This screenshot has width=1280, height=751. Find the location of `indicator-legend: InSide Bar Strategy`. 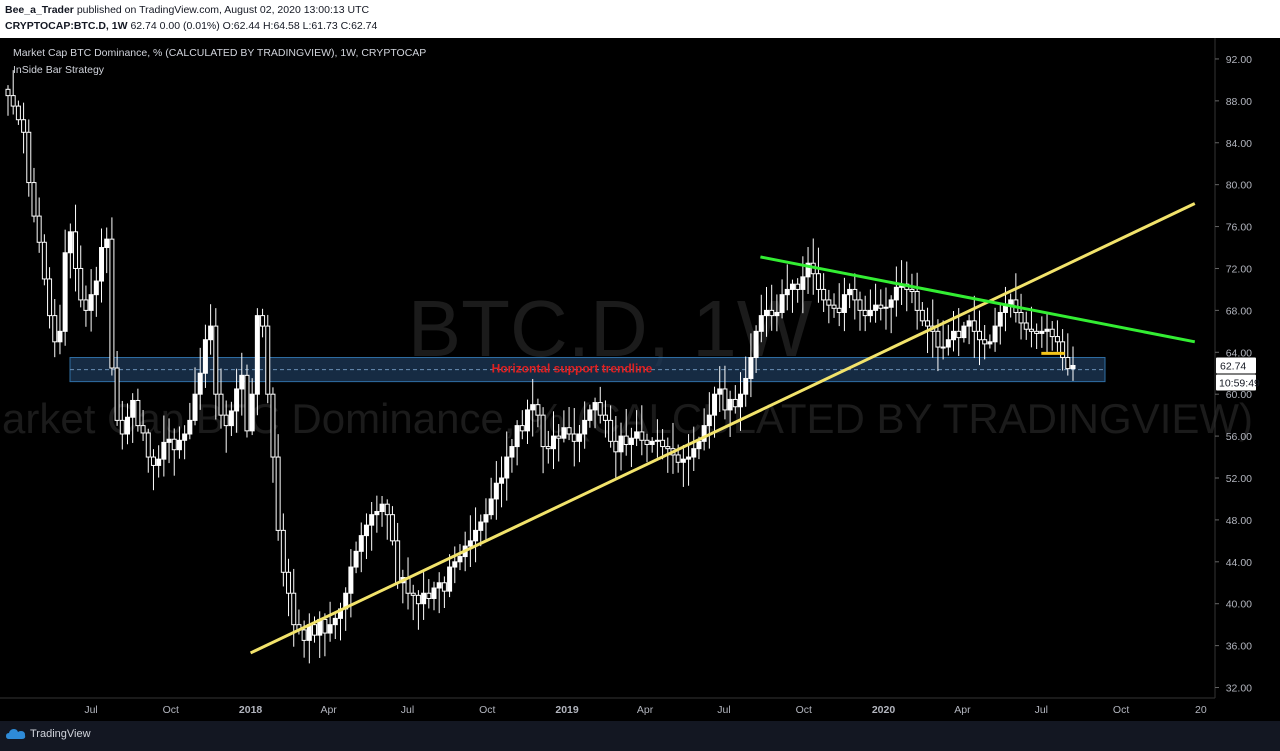

indicator-legend: InSide Bar Strategy is located at coordinates (59, 70).